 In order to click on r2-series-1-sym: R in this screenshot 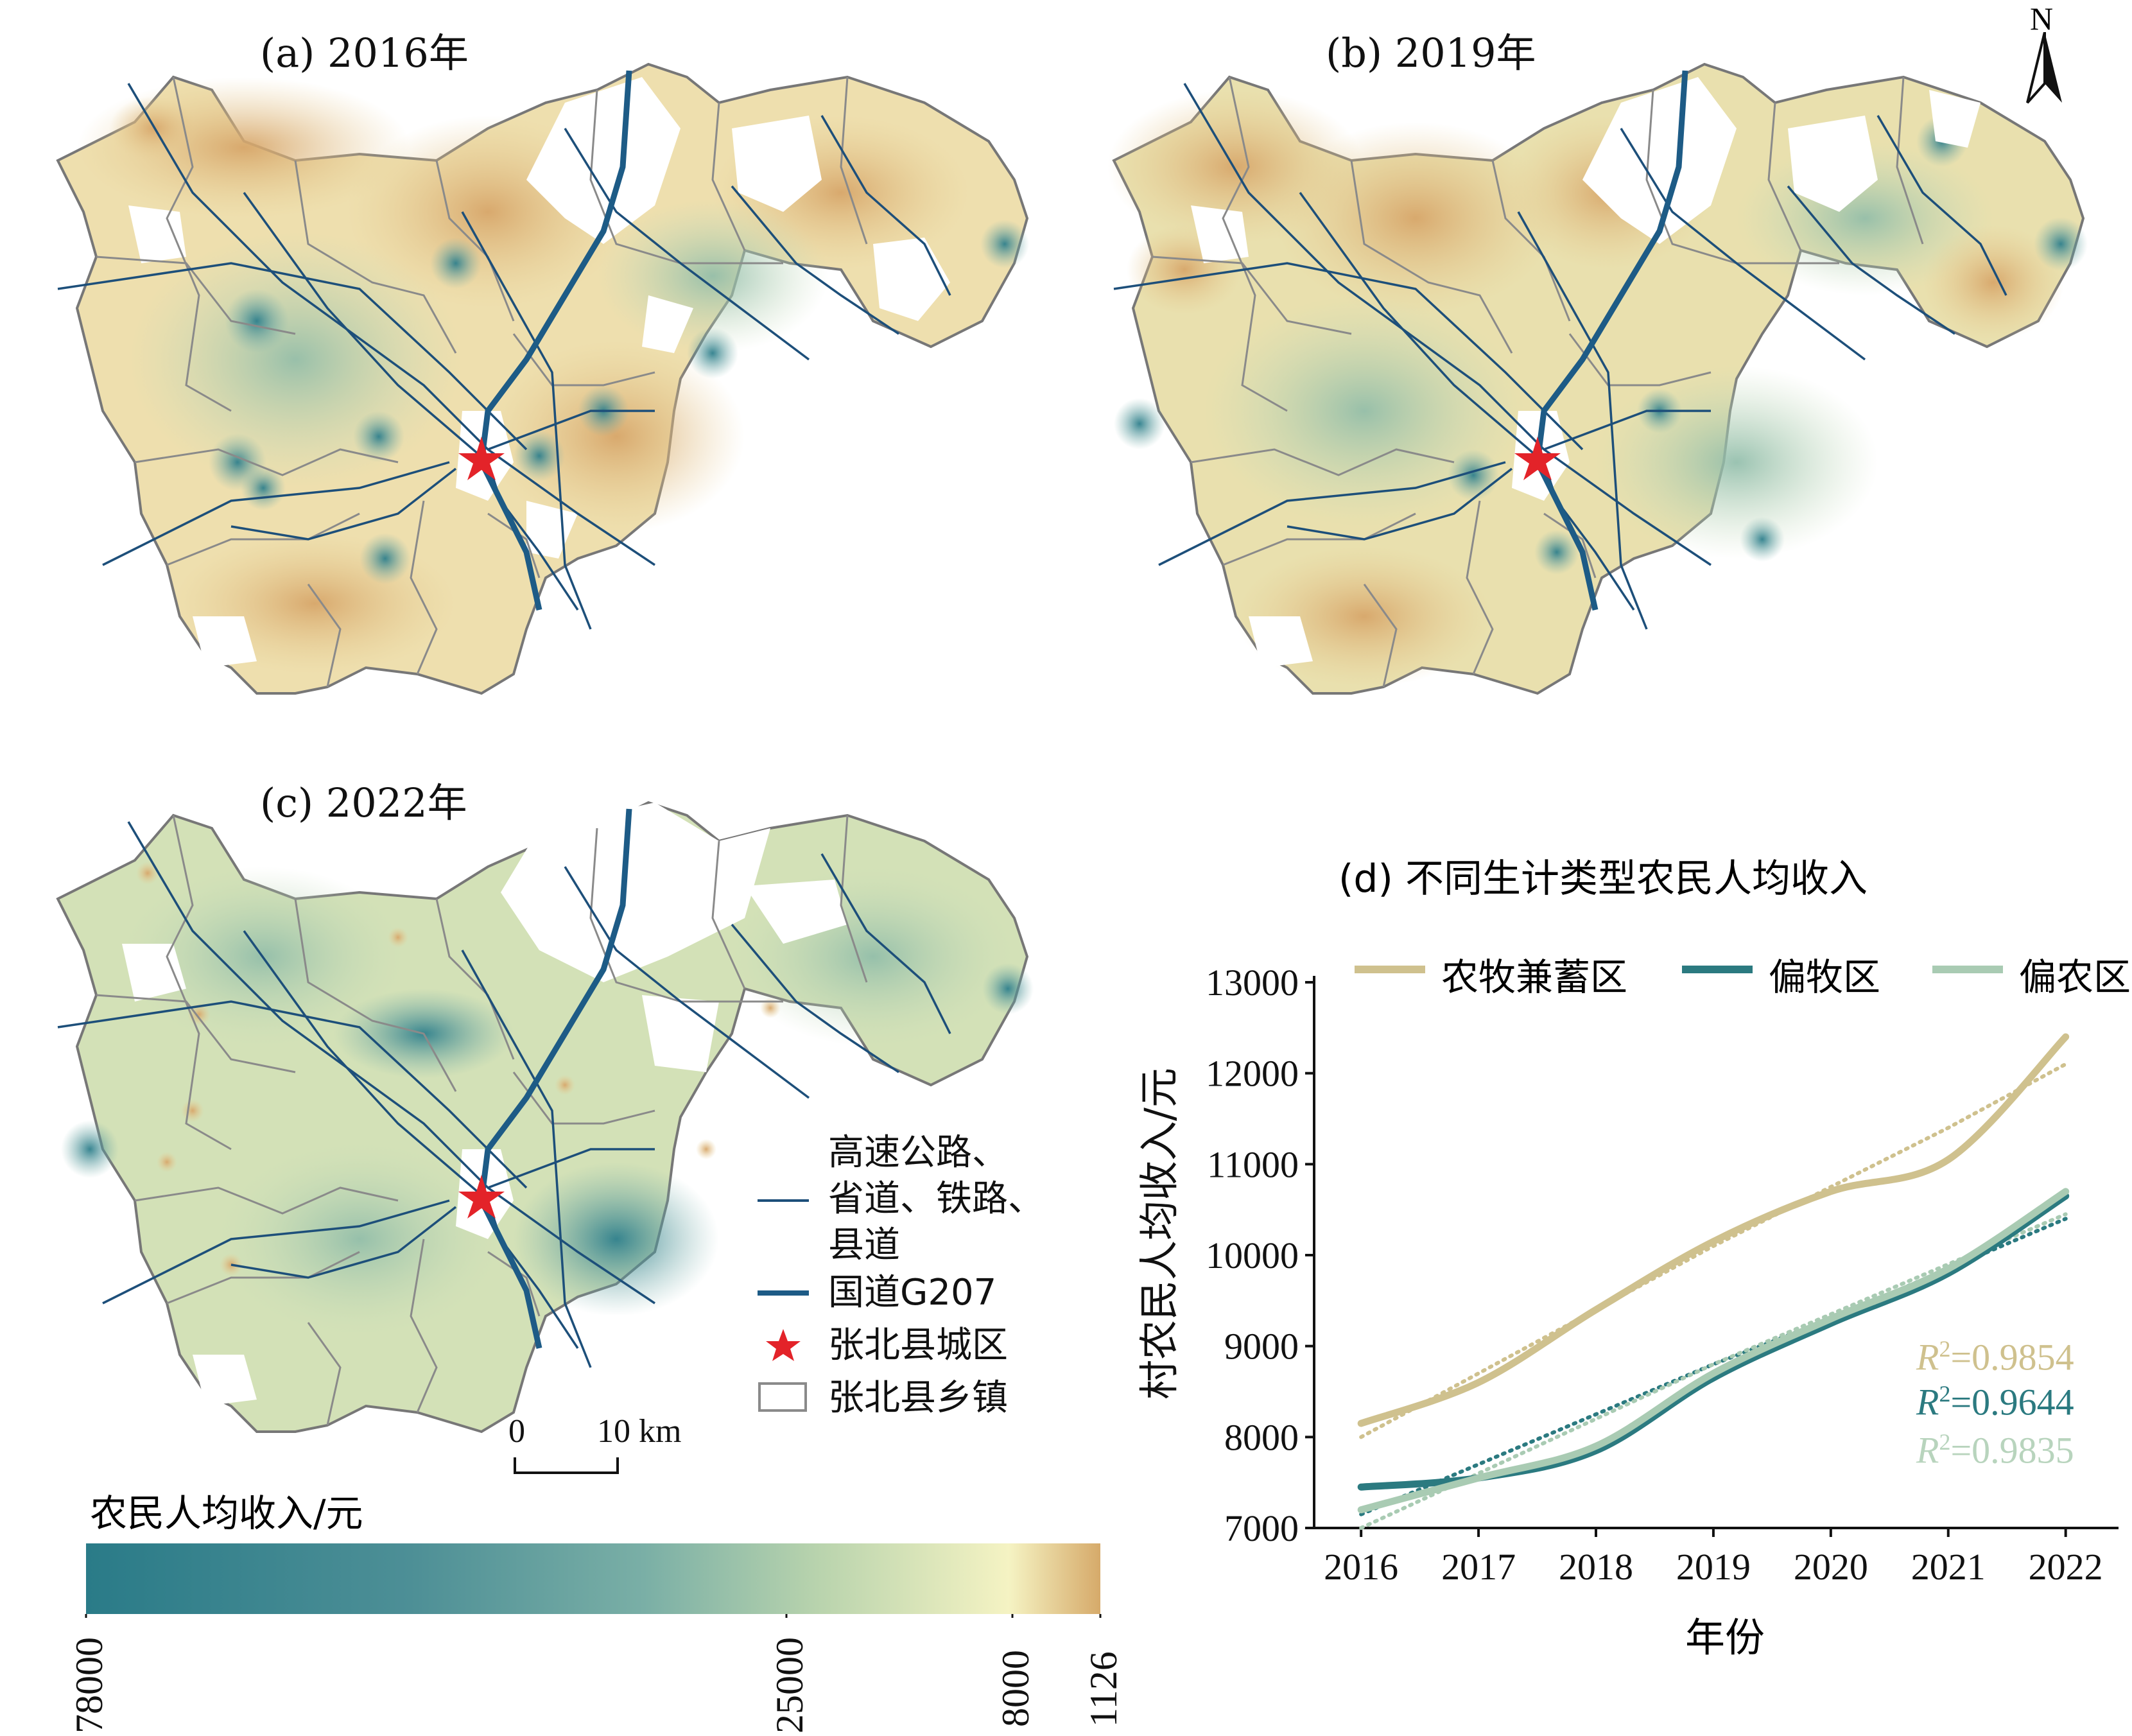, I will do `click(1927, 1402)`.